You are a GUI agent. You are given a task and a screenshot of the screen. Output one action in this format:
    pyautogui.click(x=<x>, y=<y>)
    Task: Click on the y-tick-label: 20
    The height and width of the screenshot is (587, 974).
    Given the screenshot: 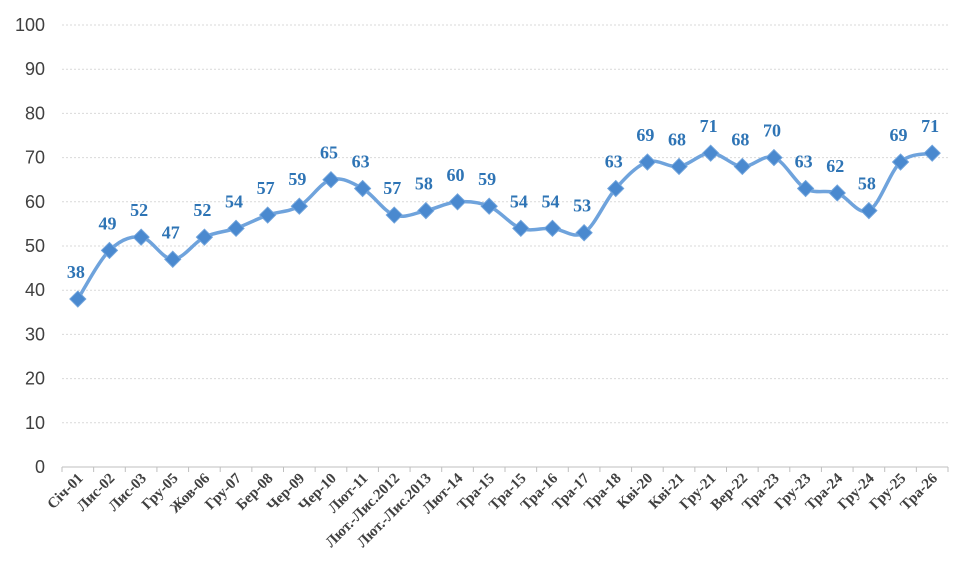 What is the action you would take?
    pyautogui.click(x=35, y=379)
    